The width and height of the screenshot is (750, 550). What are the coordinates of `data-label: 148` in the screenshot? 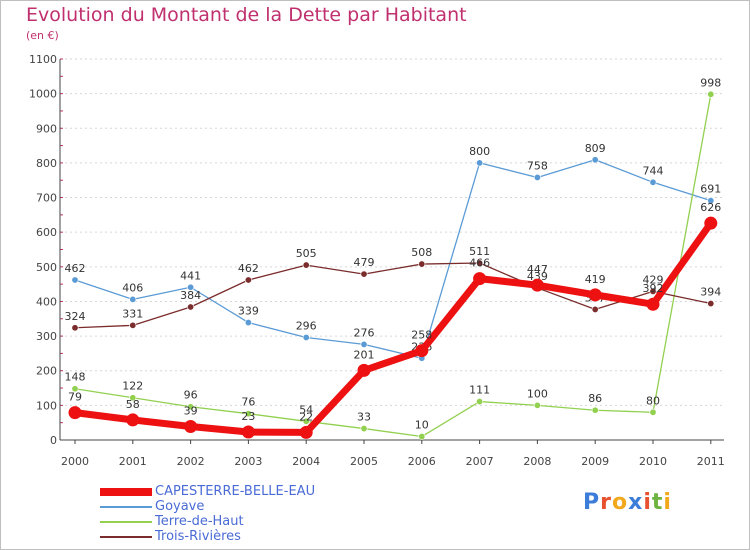 It's located at (75, 377).